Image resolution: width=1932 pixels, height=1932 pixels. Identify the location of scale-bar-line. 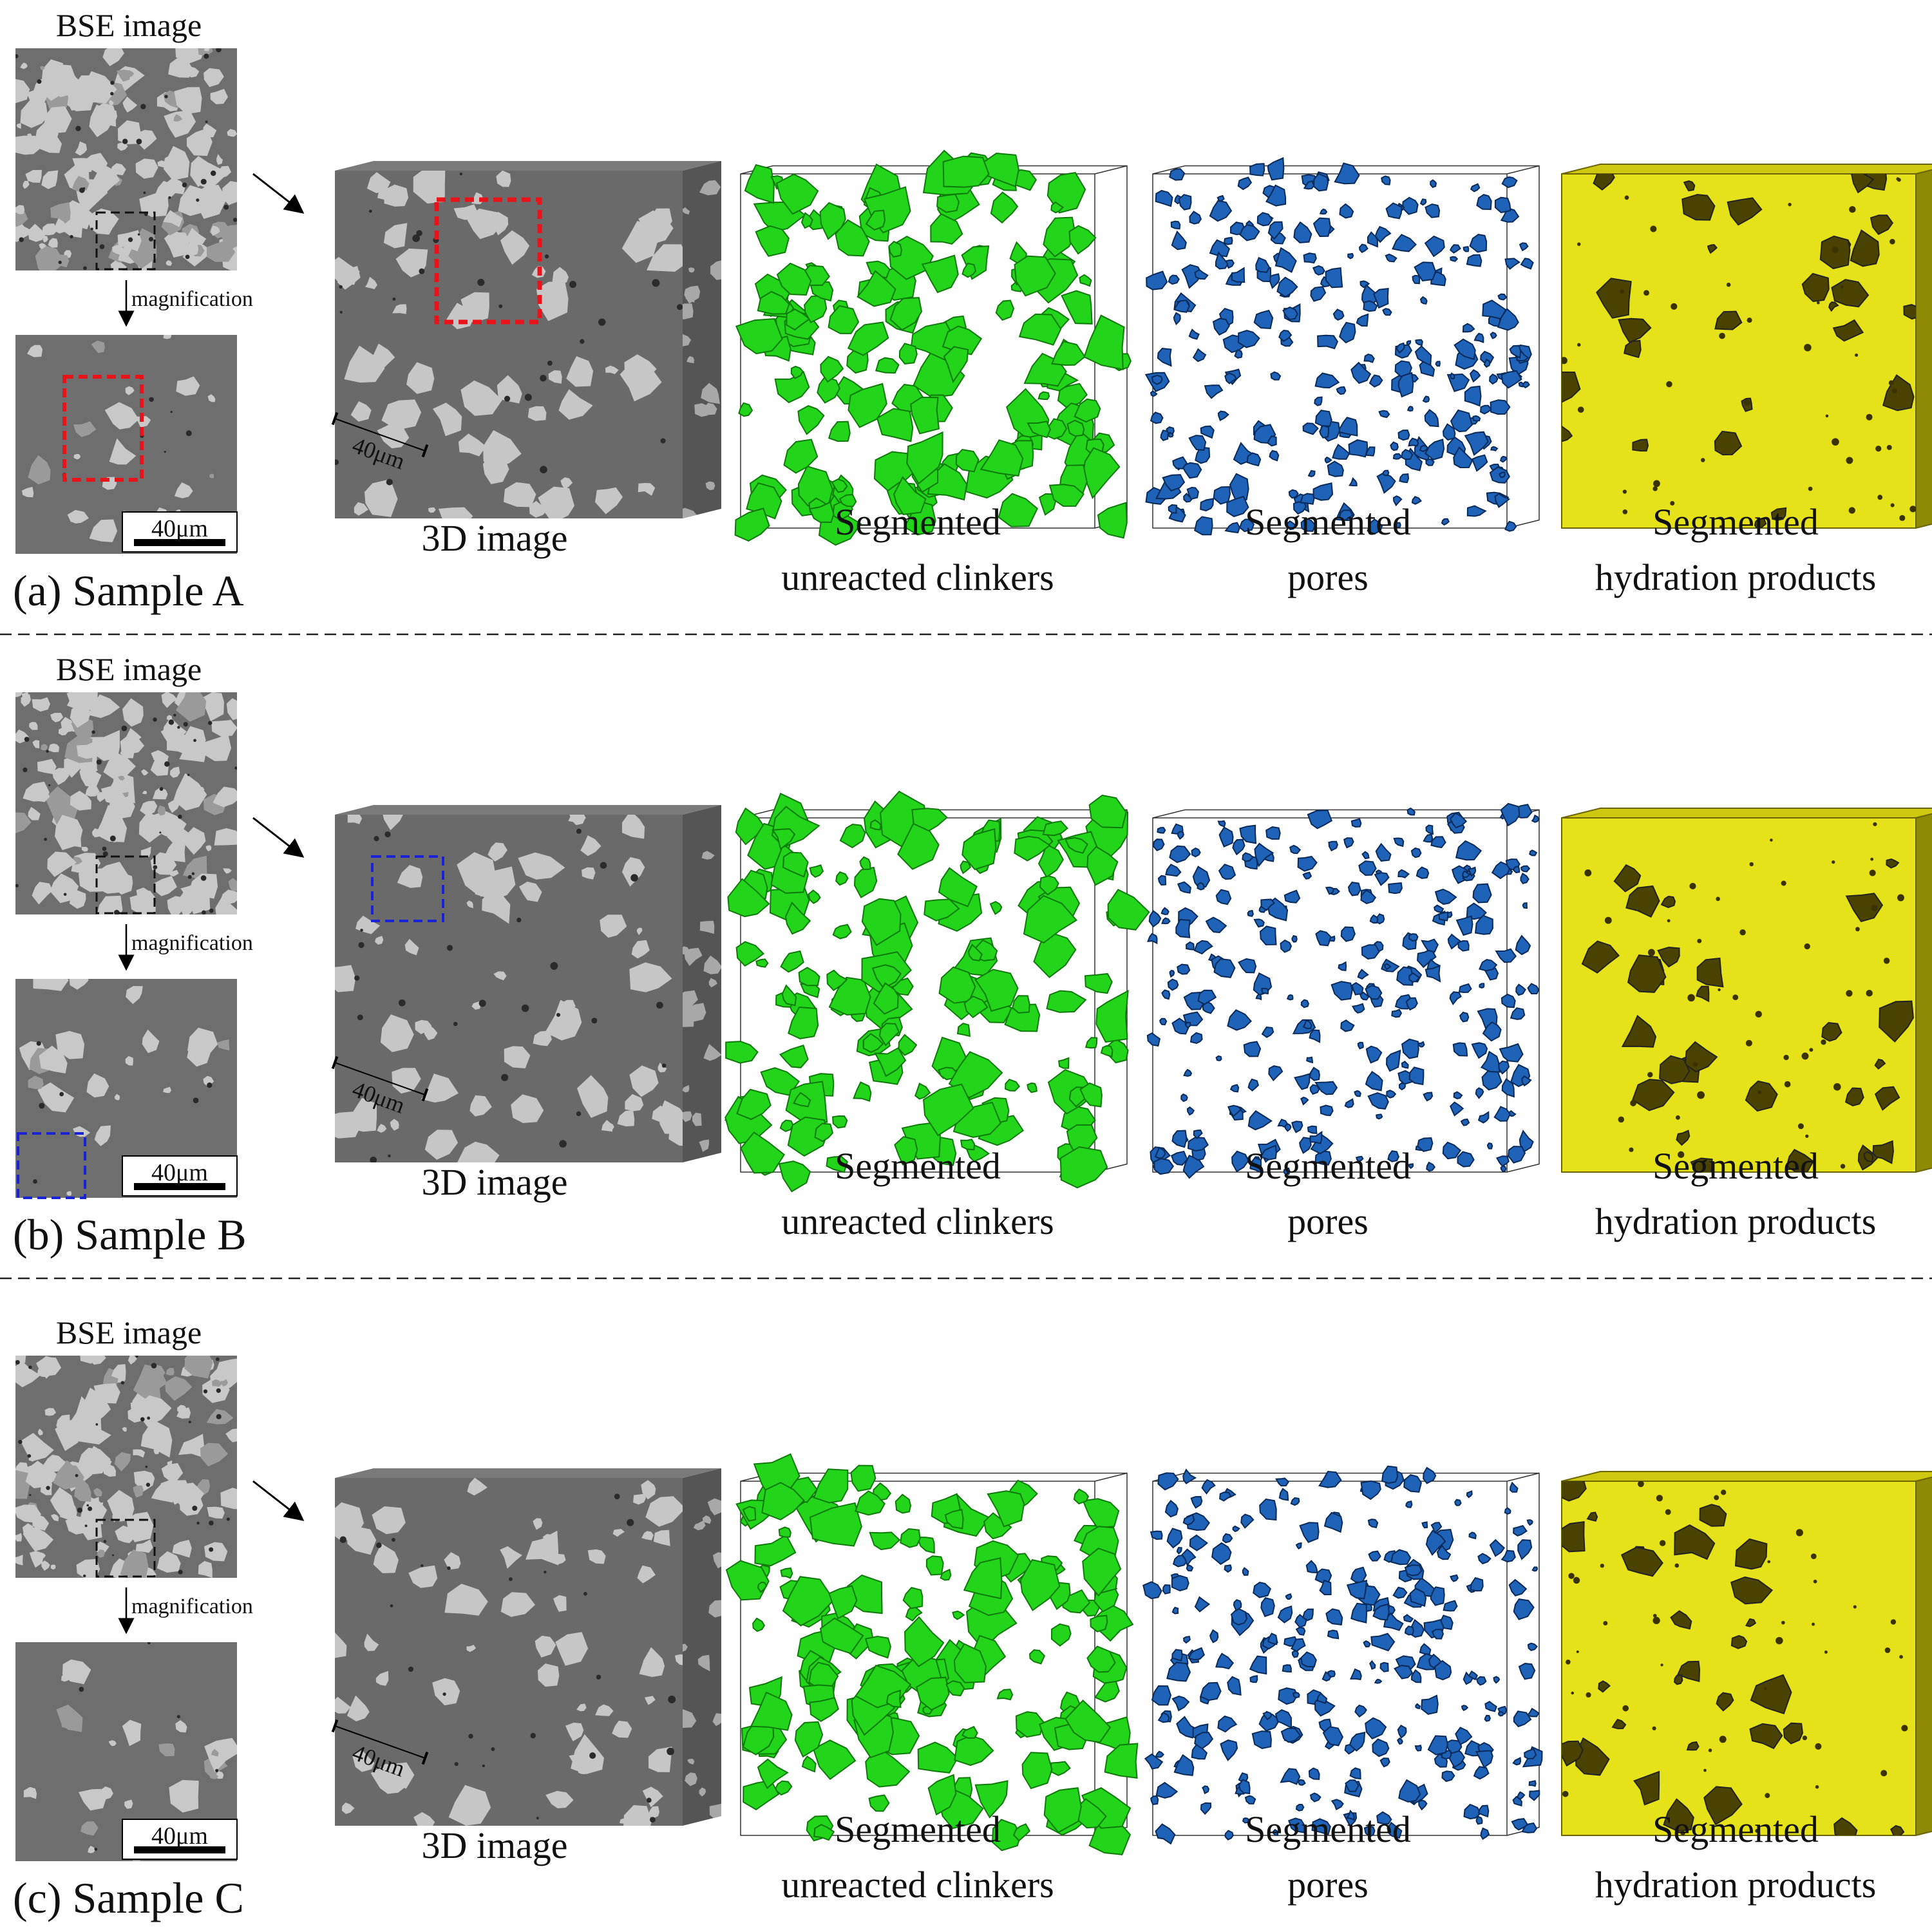
(179, 1849).